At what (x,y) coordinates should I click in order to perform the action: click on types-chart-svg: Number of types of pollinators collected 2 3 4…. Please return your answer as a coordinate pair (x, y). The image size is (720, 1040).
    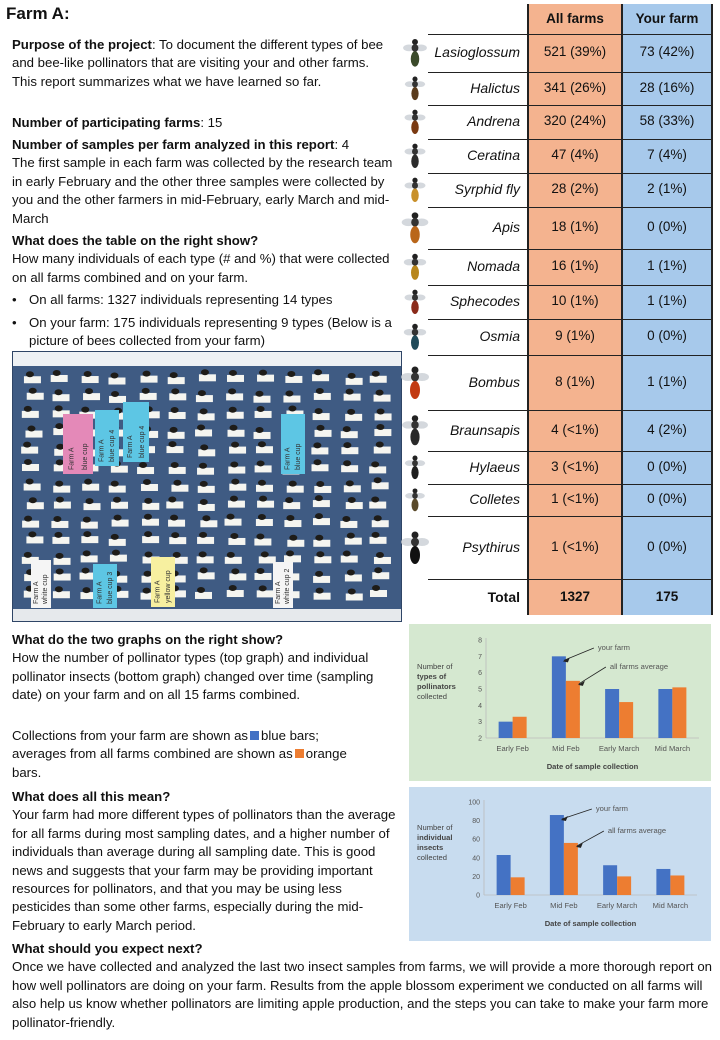
    Looking at the image, I should click on (558, 704).